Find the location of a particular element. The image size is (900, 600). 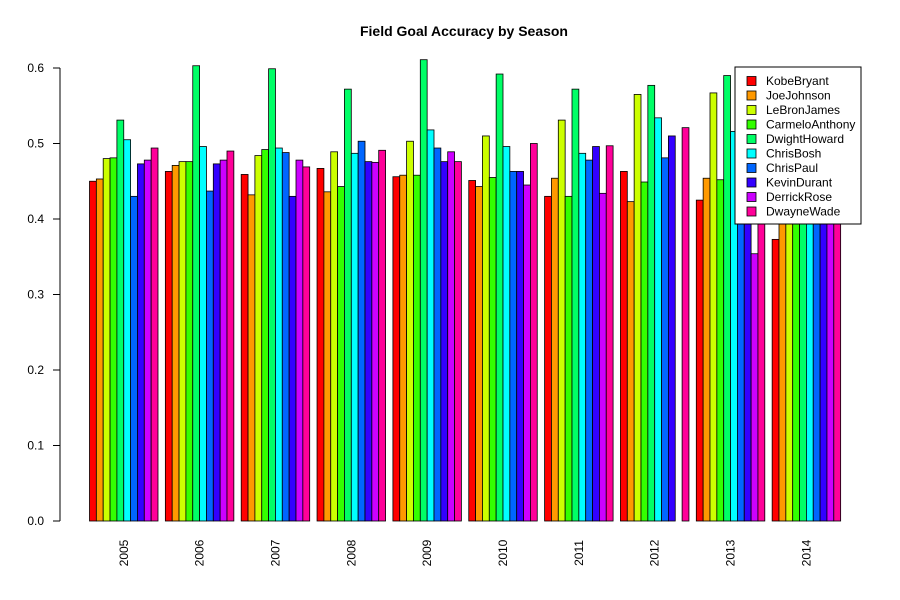

bar-LeBronJames-2006 is located at coordinates (182, 341).